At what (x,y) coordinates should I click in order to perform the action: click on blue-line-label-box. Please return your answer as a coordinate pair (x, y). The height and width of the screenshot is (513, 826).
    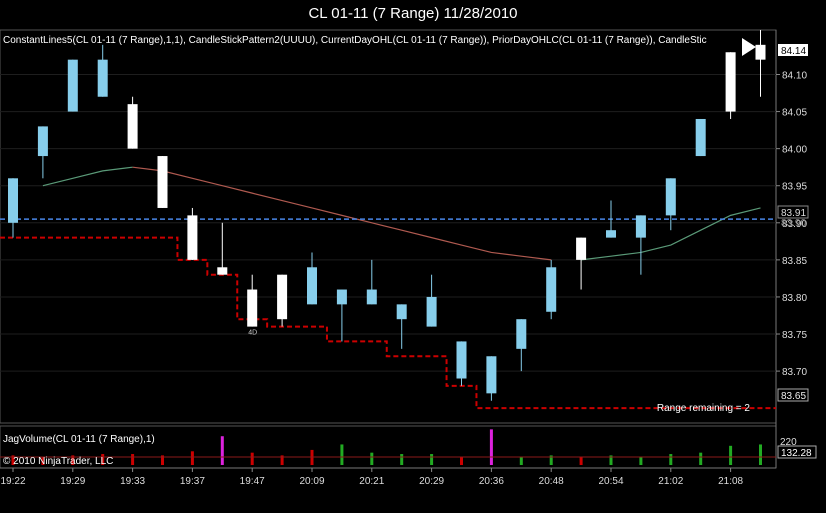
    Looking at the image, I should click on (793, 212).